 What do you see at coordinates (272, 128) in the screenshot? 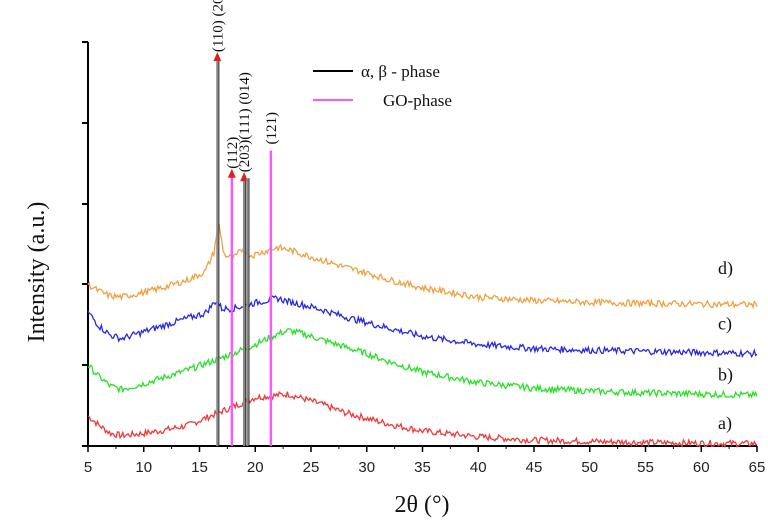
I see `reflection-label: (121)` at bounding box center [272, 128].